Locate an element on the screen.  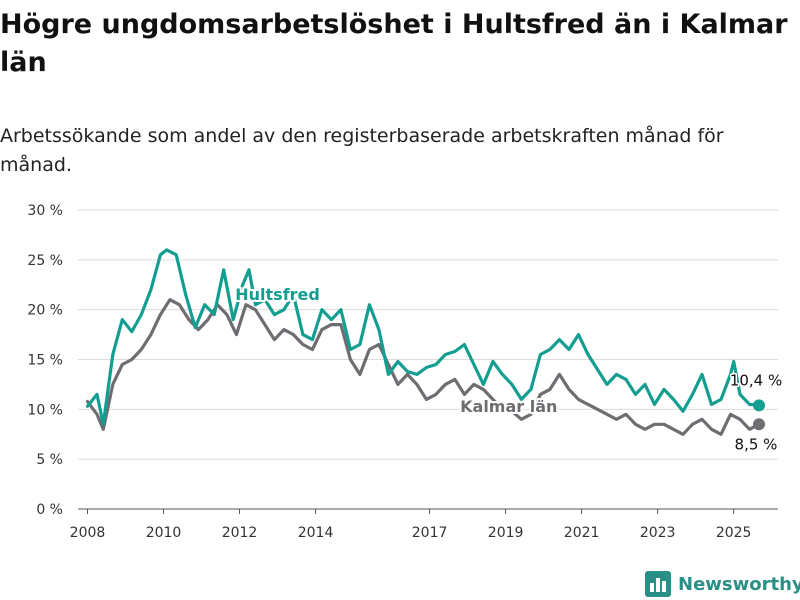
y-tick-label: 0 % is located at coordinates (49, 510).